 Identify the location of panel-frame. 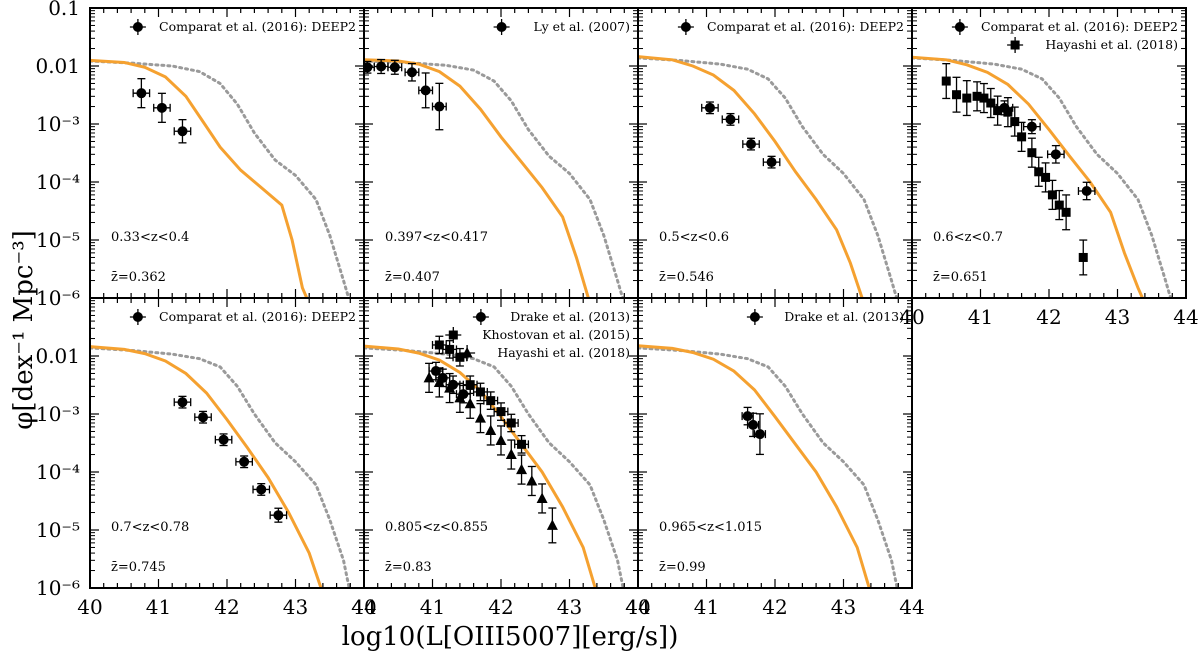
(775, 153).